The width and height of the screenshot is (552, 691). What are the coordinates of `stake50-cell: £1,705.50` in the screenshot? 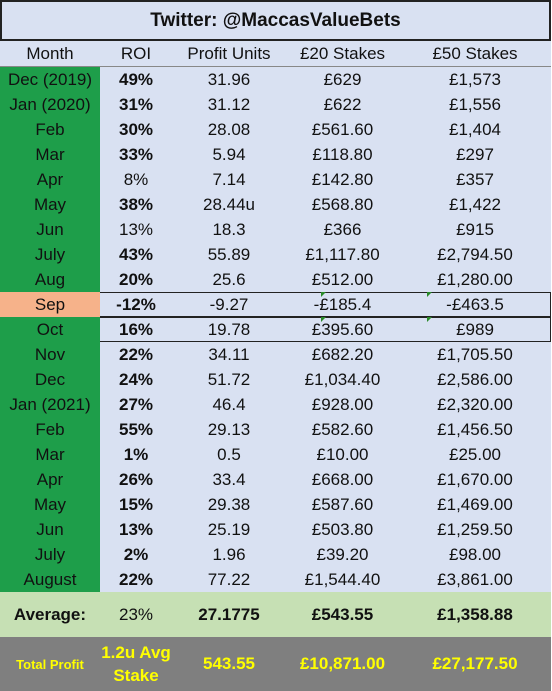 It's located at (475, 354).